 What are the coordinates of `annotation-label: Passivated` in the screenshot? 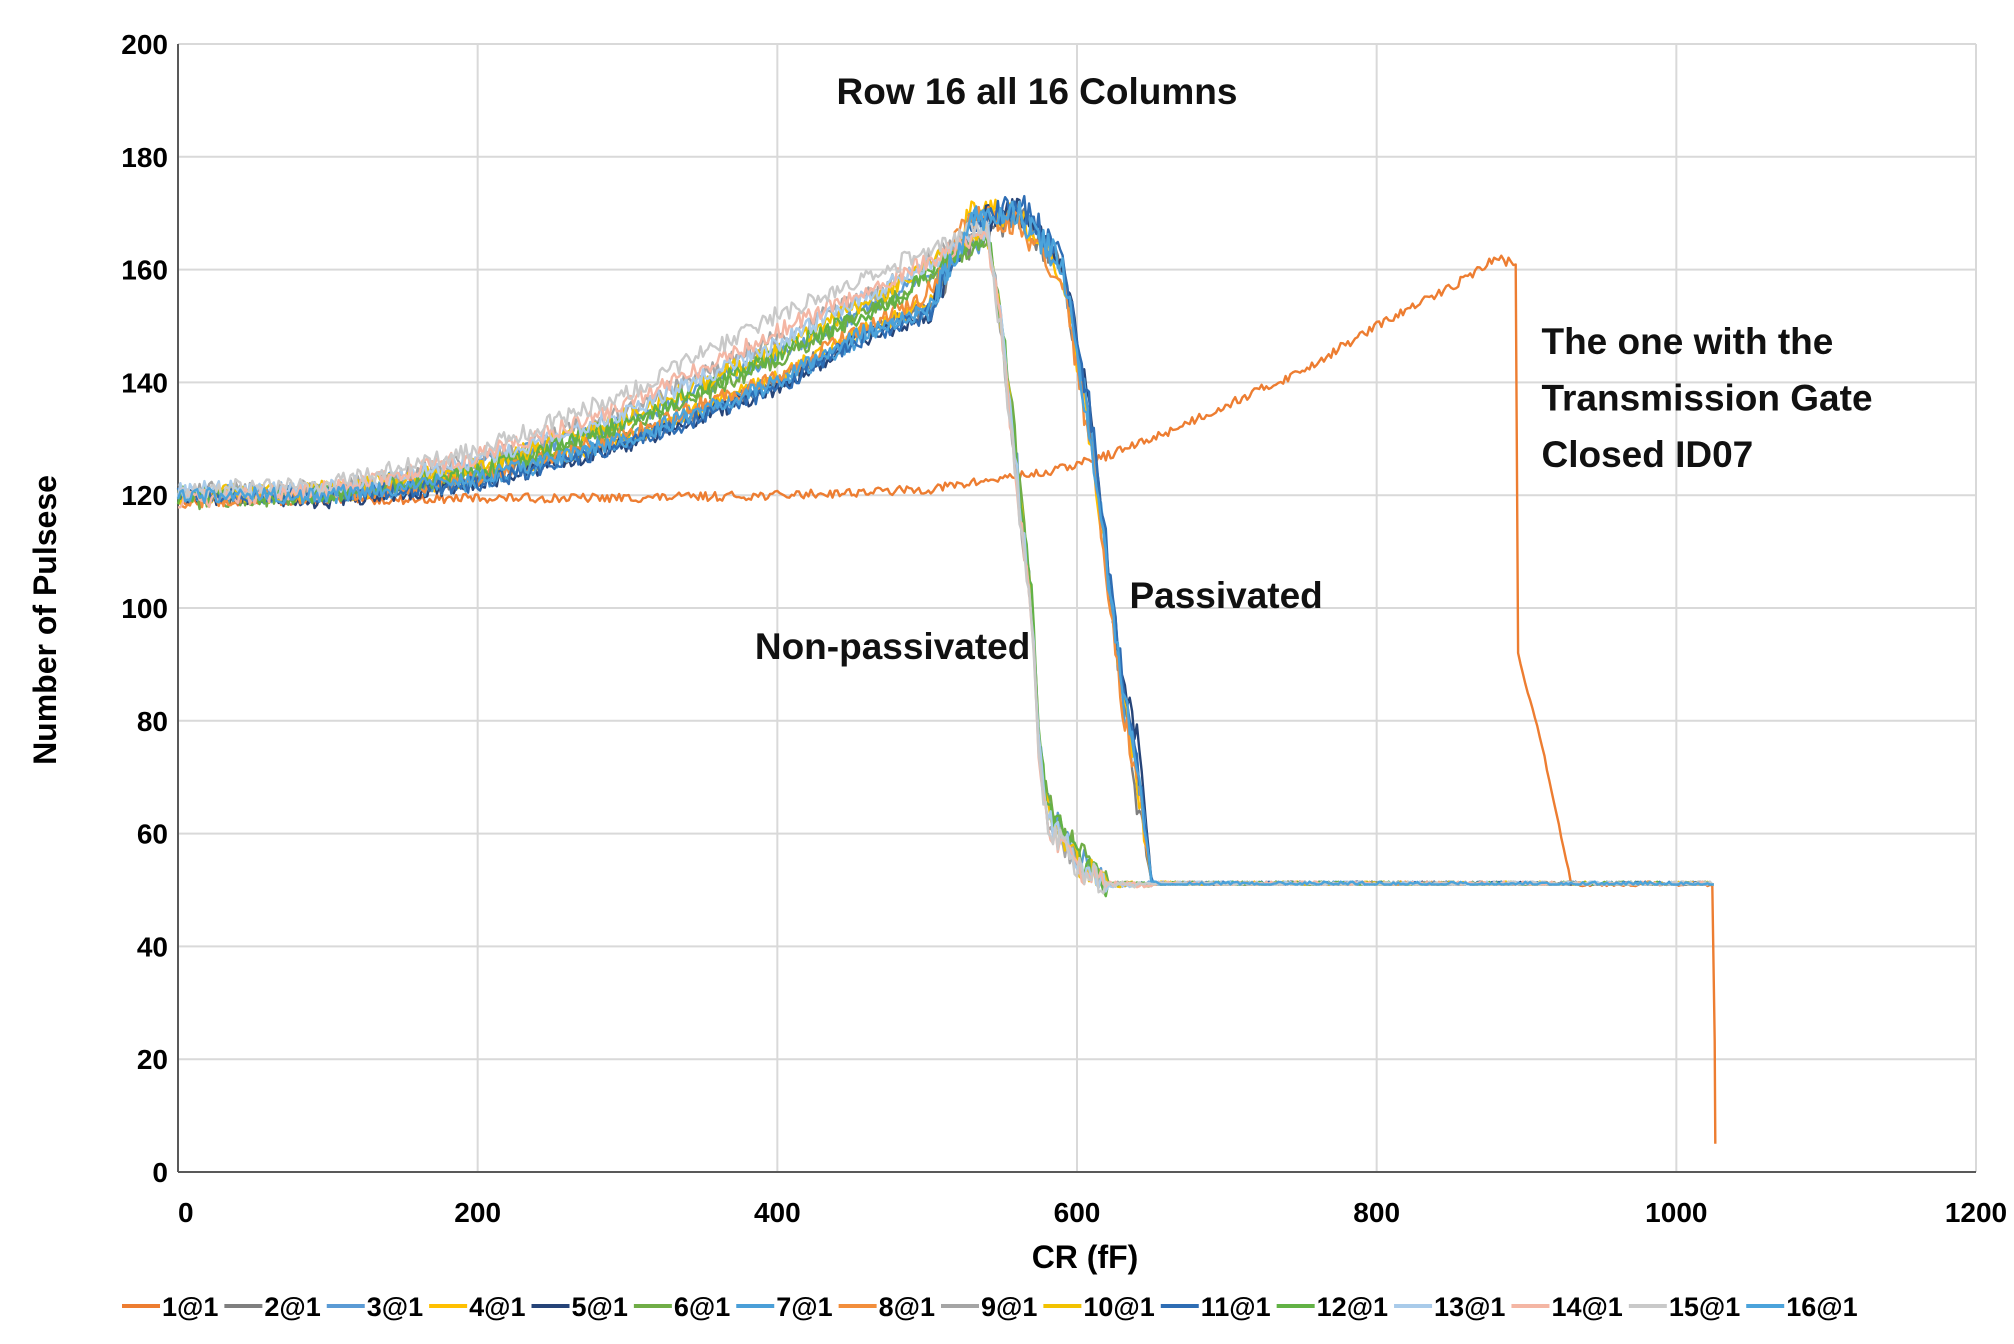 It's located at (1225, 595).